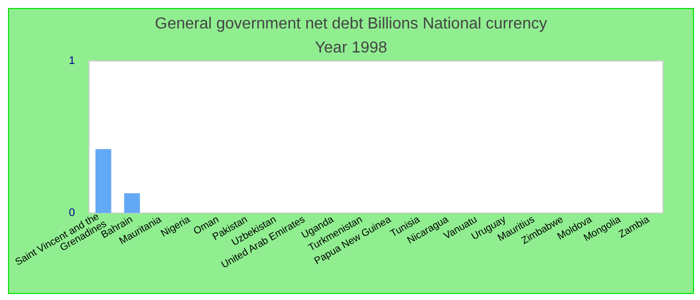 The height and width of the screenshot is (300, 700). Describe the element at coordinates (351, 48) in the screenshot. I see `chart-subtitle: Year 1998` at that location.